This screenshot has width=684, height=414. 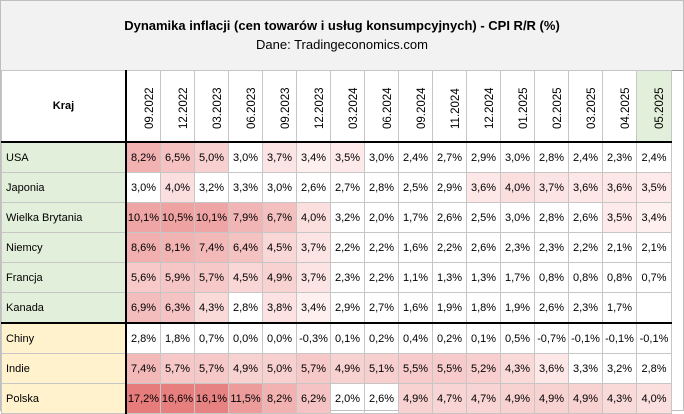 What do you see at coordinates (619, 187) in the screenshot?
I see `value-cell: 3,6%` at bounding box center [619, 187].